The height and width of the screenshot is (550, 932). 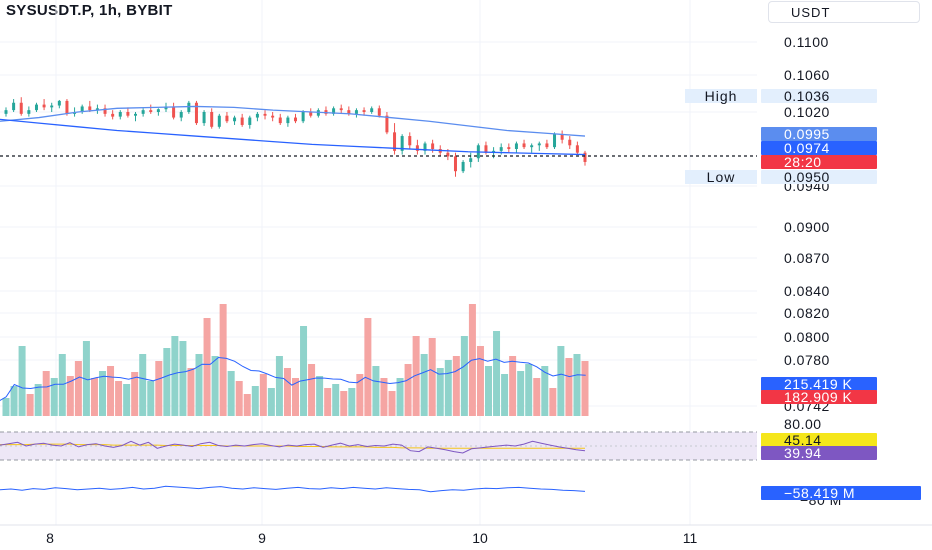 I want to click on volume-ma-label-bg, so click(x=819, y=384).